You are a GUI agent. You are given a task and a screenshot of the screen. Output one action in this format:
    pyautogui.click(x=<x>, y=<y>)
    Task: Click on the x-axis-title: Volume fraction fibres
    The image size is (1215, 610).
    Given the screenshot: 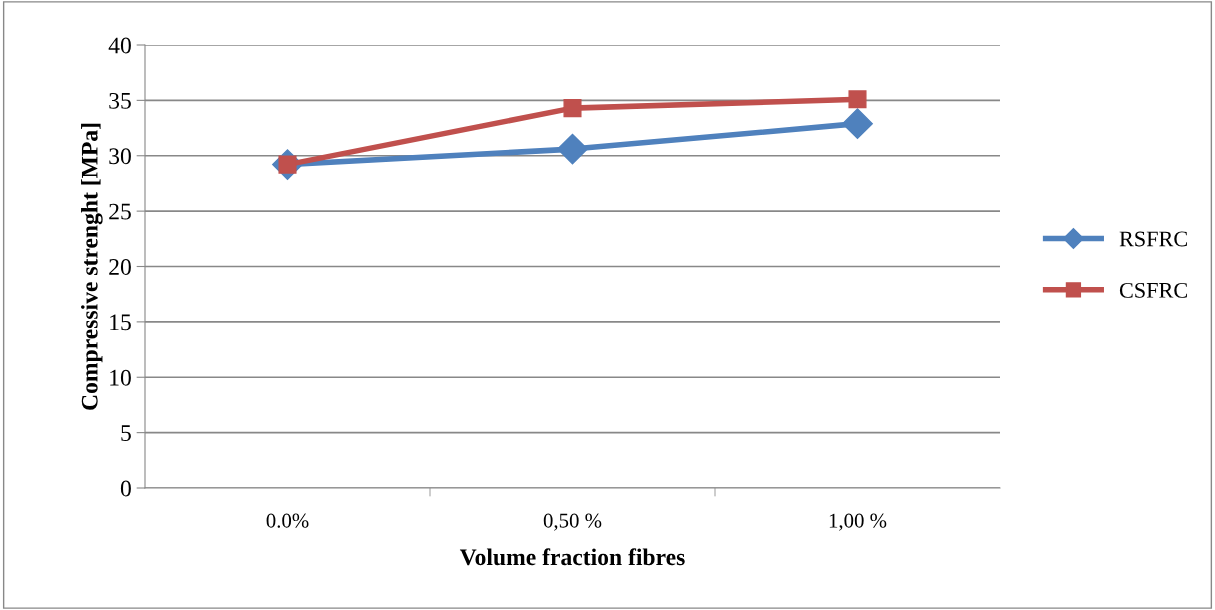 What is the action you would take?
    pyautogui.click(x=572, y=557)
    